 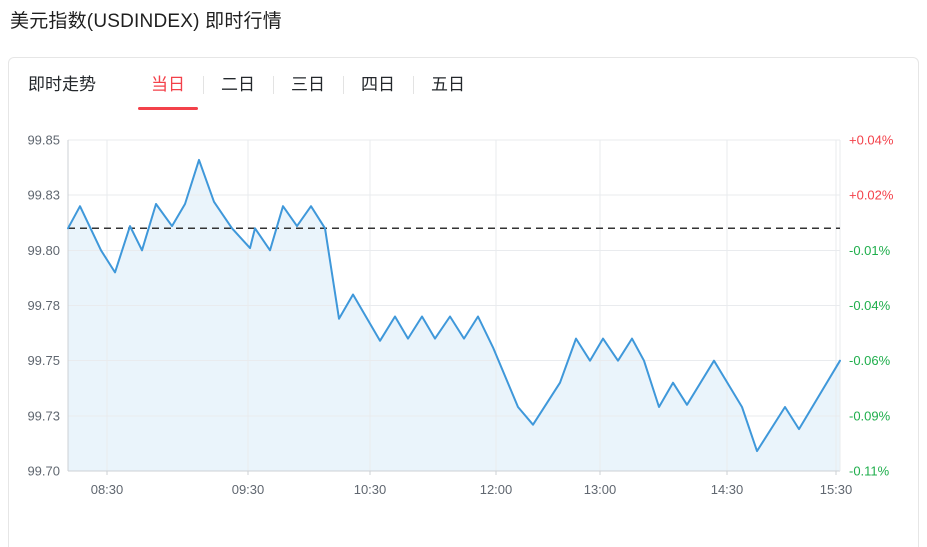 What do you see at coordinates (238, 86) in the screenshot?
I see `tab-day-2: 二日` at bounding box center [238, 86].